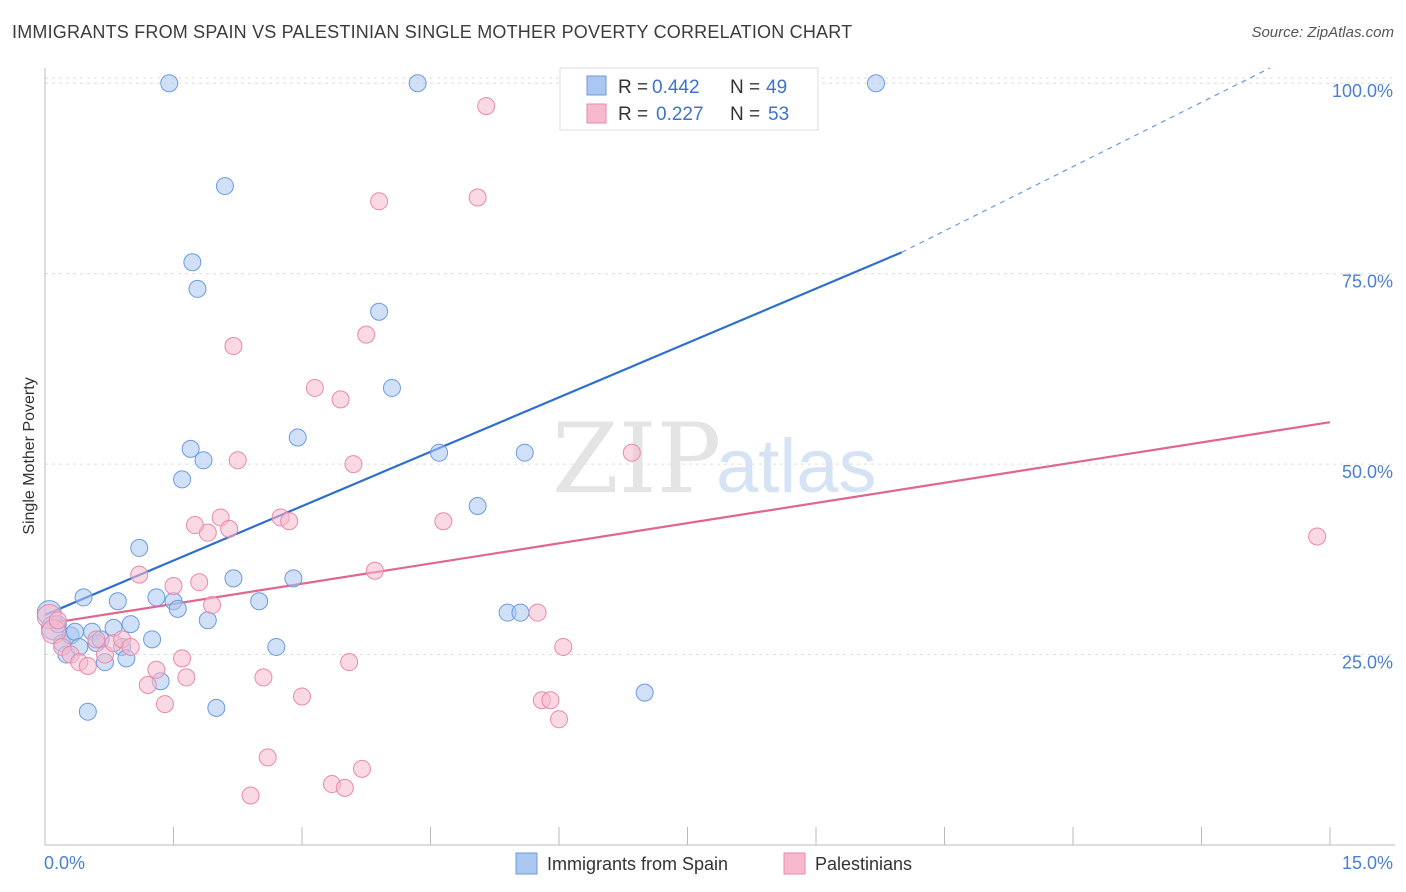 The image size is (1406, 892). I want to click on legend-r-value-2: 0.227, so click(680, 114).